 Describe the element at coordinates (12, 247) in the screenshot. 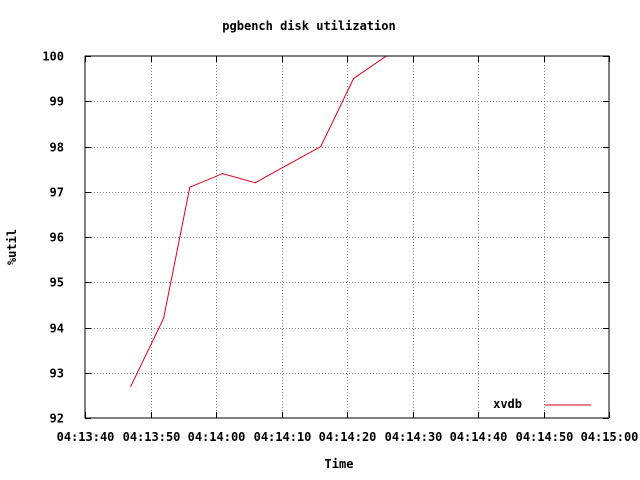

I see `y-axis-label: %util` at that location.